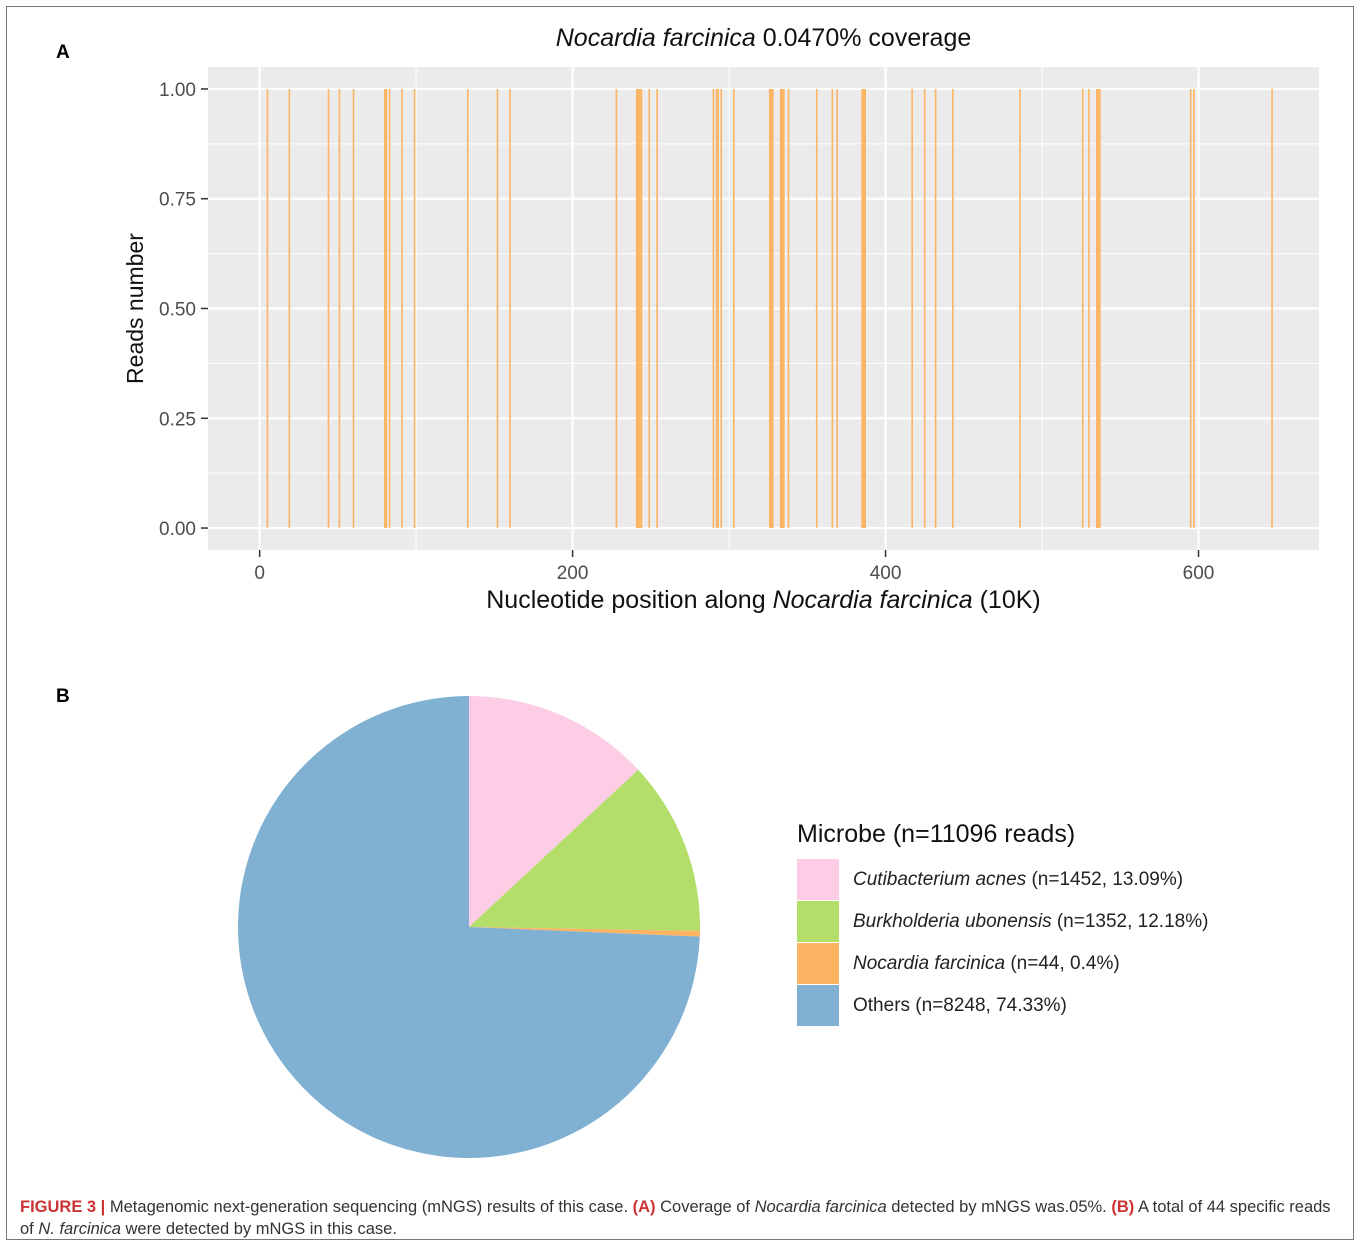  I want to click on legend-count: Others (n=8248, 74.33%), so click(960, 1005).